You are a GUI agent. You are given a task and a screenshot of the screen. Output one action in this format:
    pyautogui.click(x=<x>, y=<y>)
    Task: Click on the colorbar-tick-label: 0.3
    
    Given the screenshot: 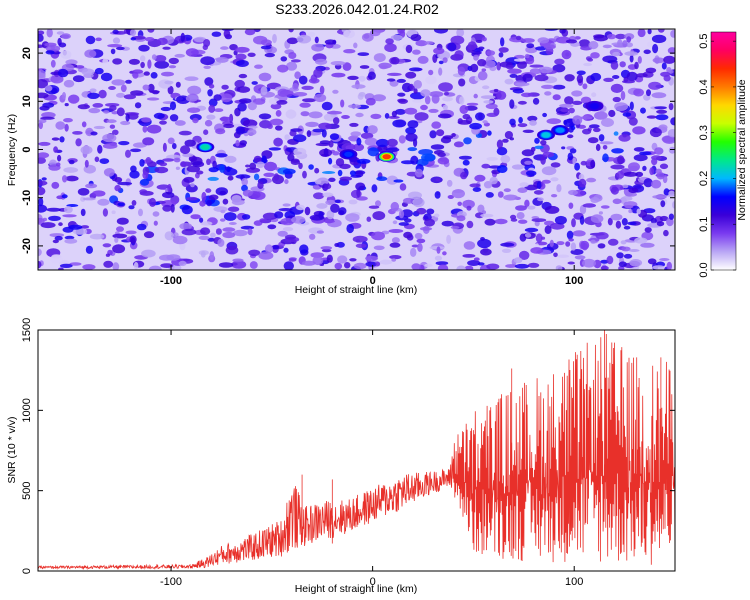 What is the action you would take?
    pyautogui.click(x=704, y=132)
    